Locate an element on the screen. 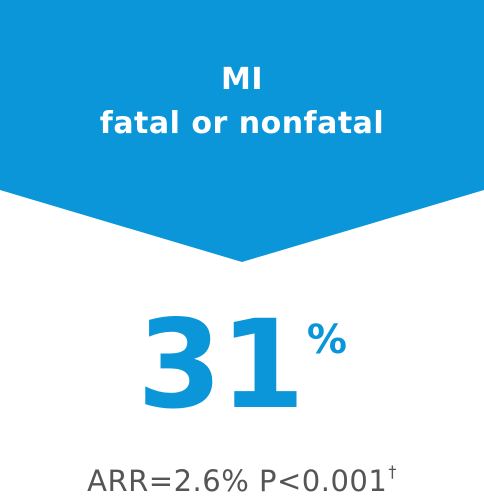 The image size is (484, 496). footnote-text: ARR=2.6% P<0.001 is located at coordinates (237, 480).